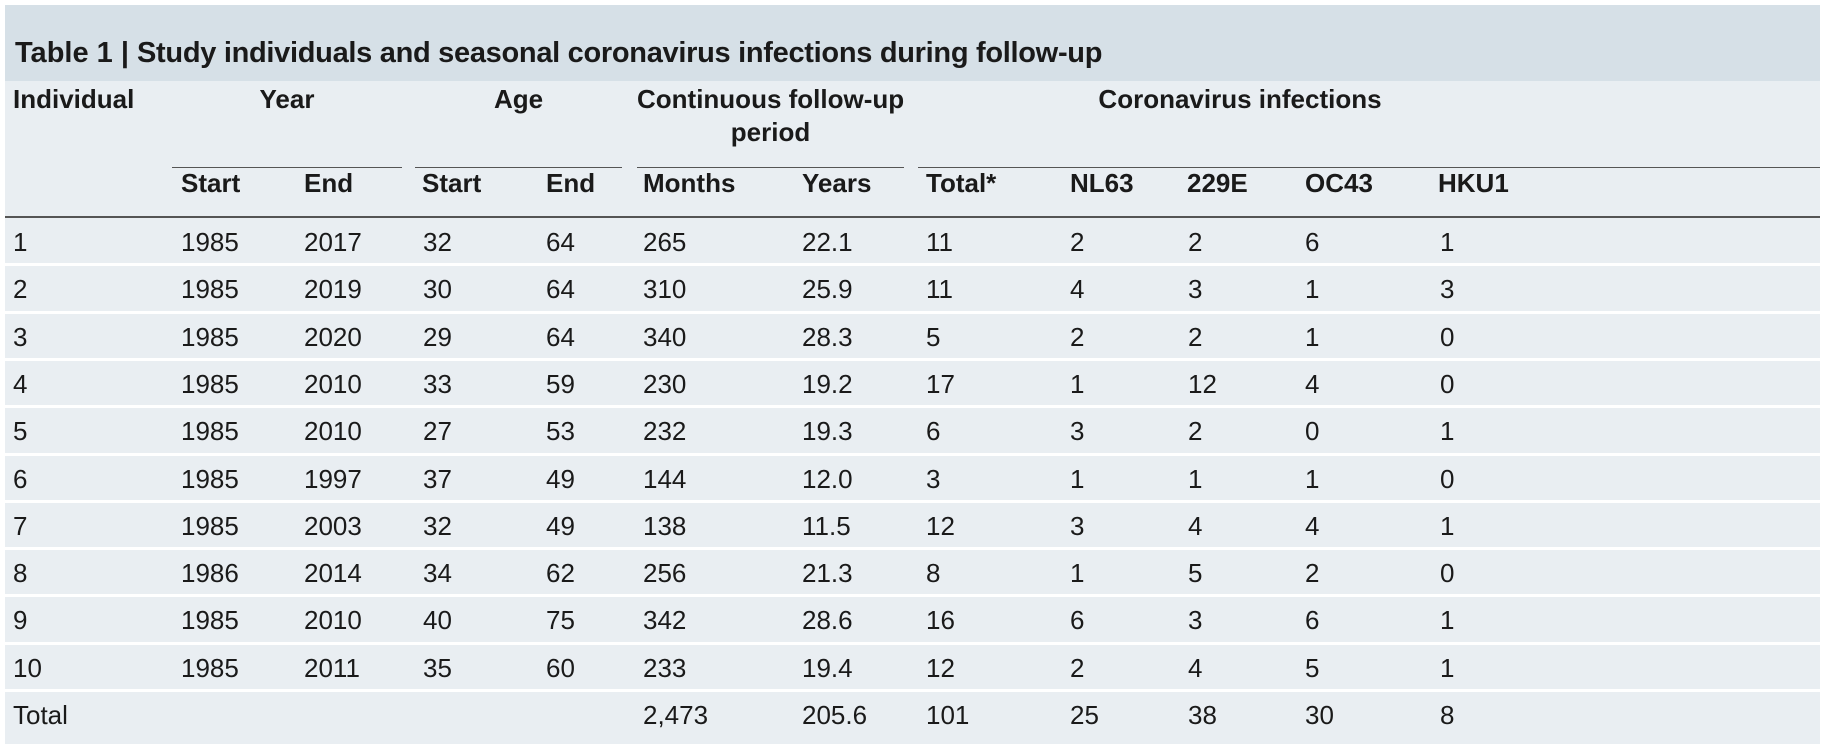  Describe the element at coordinates (1339, 183) in the screenshot. I see `header-oc43: OC43` at that location.